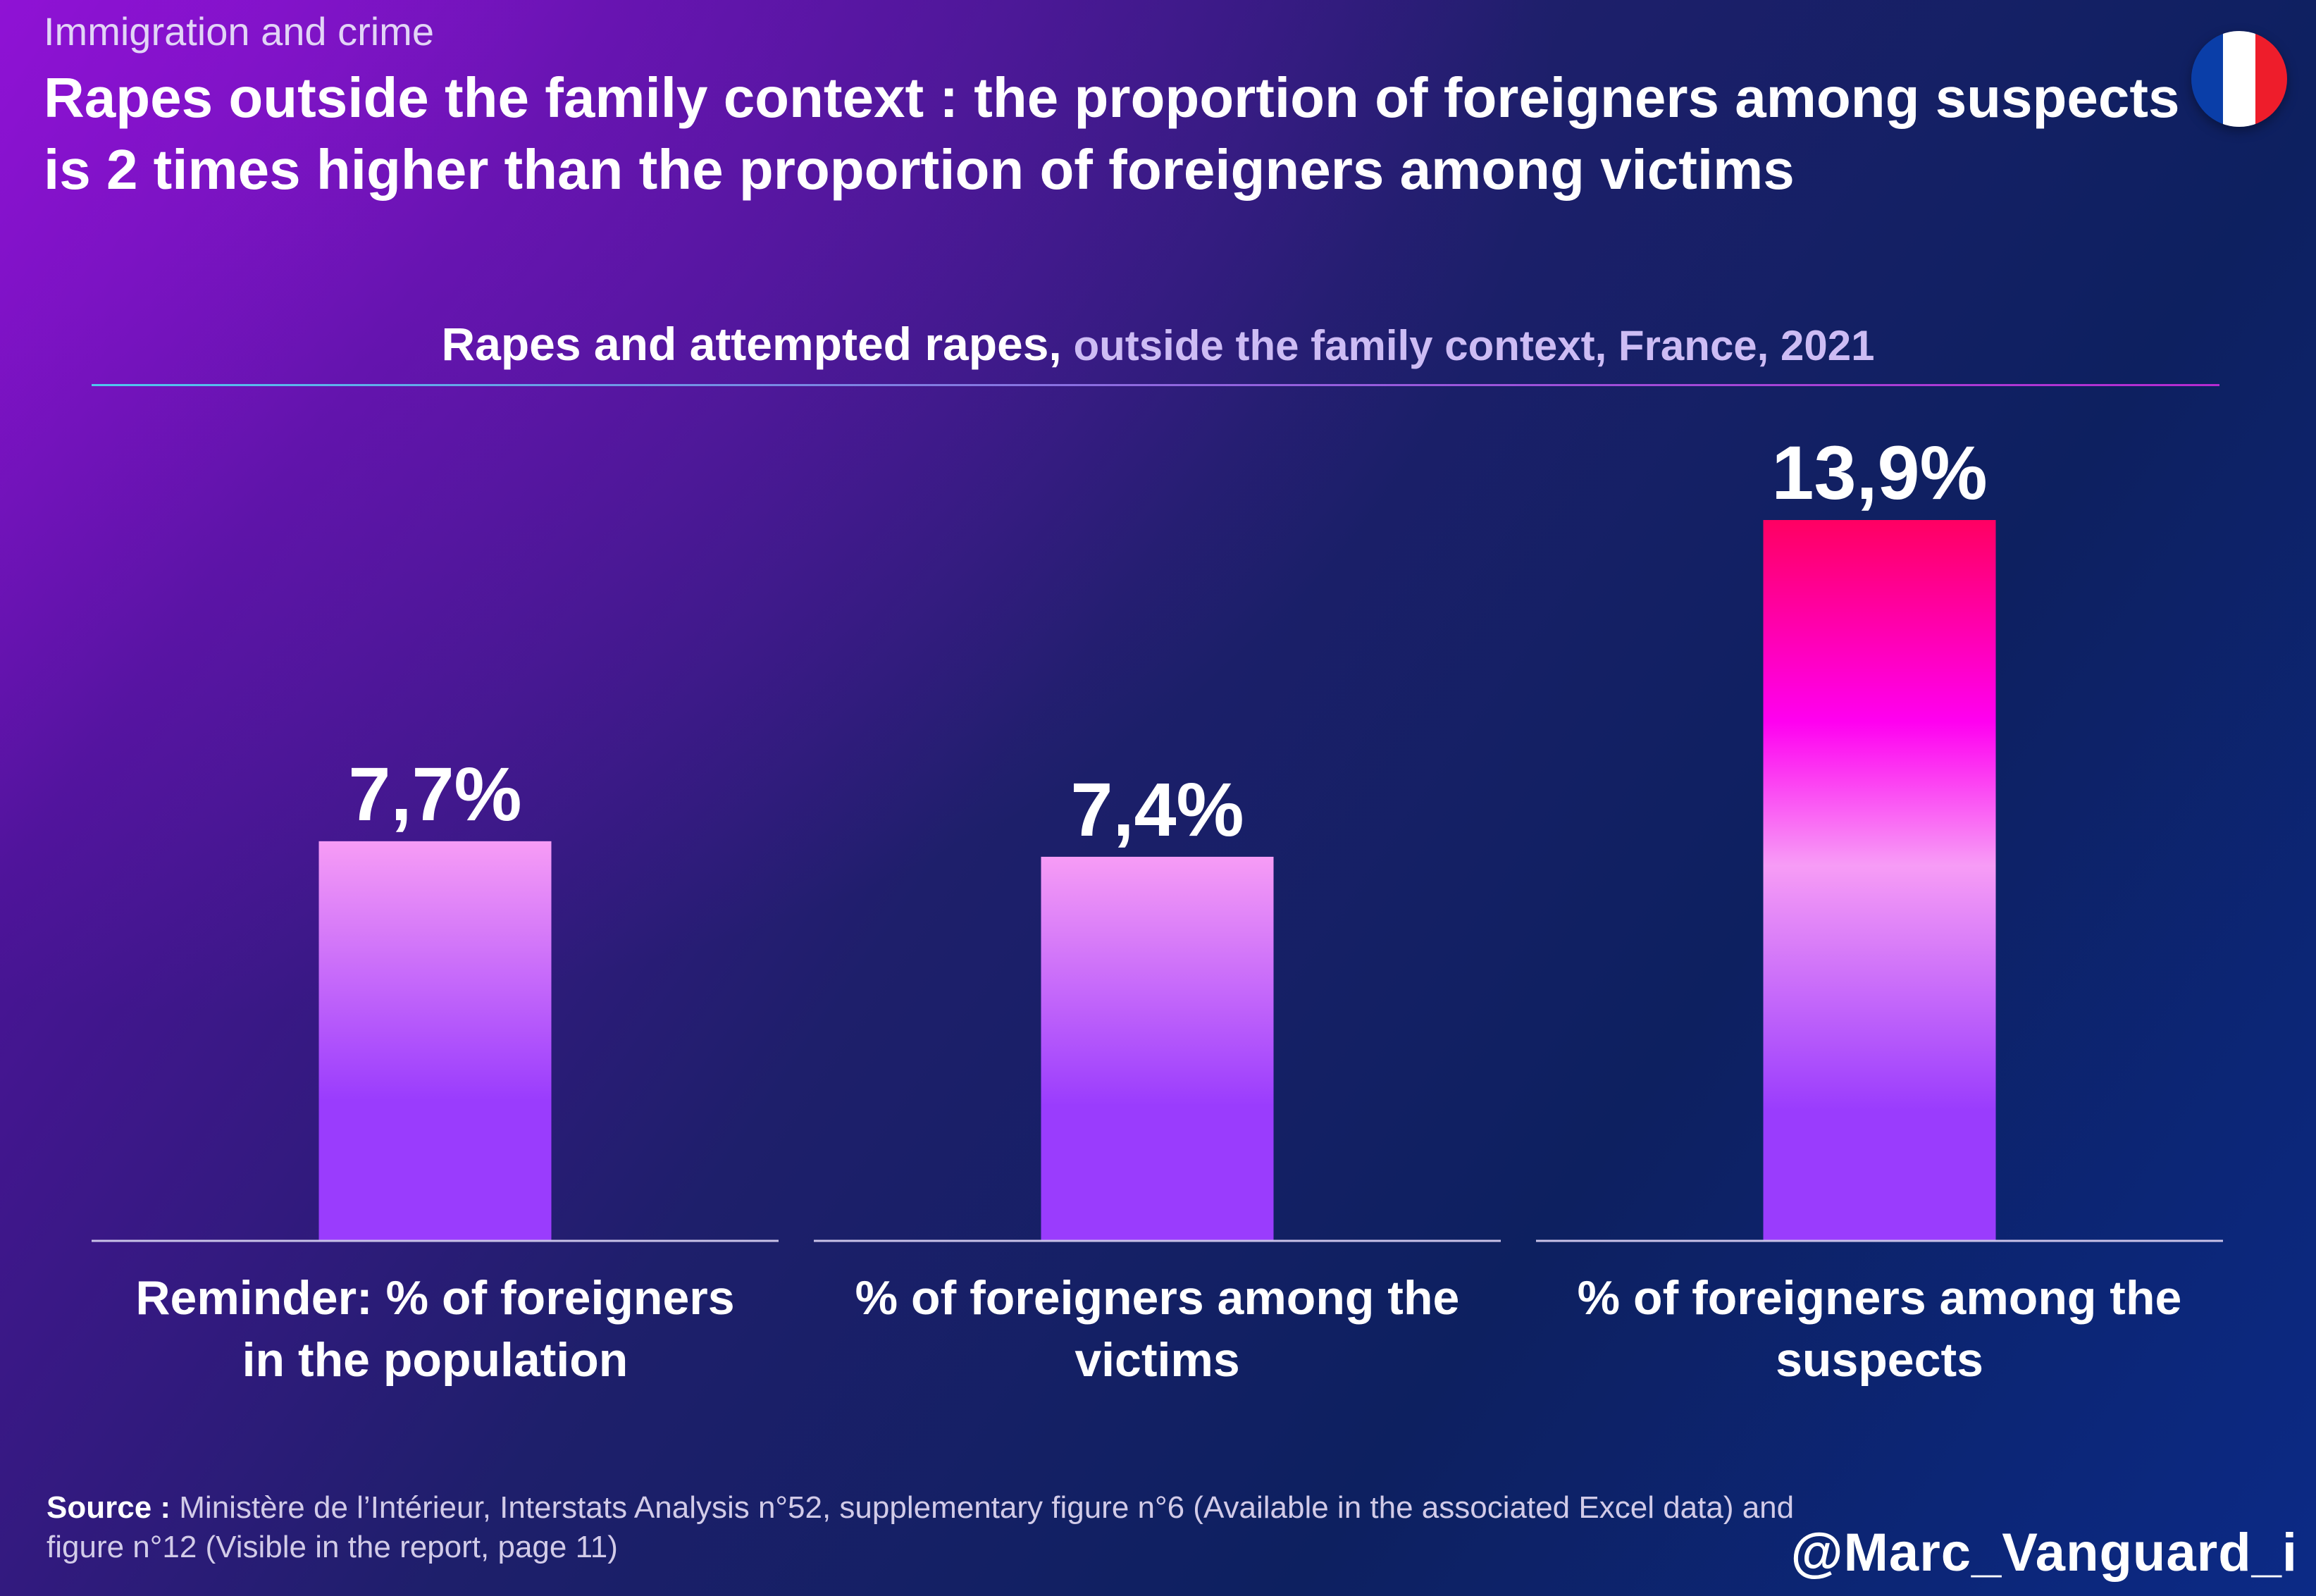 The width and height of the screenshot is (2316, 1596). What do you see at coordinates (1879, 473) in the screenshot?
I see `value-label-3: 13,9%` at bounding box center [1879, 473].